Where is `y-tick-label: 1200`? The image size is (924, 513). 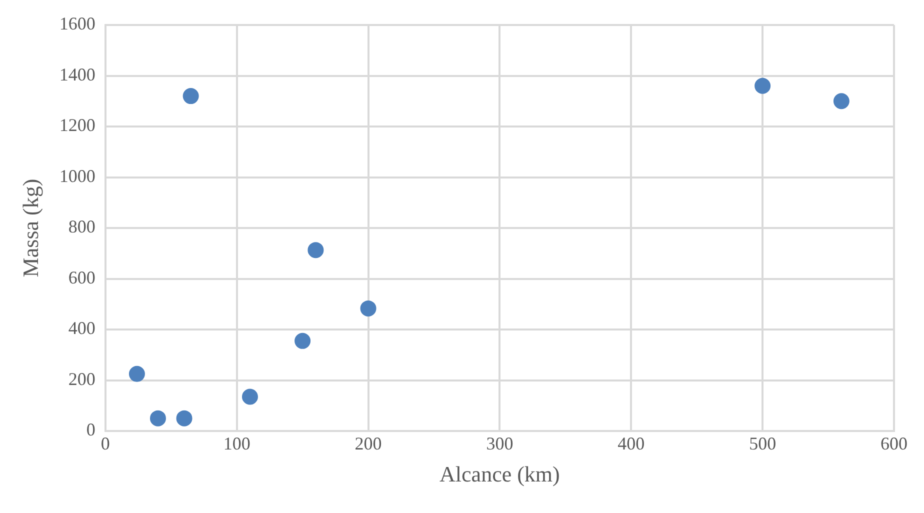
y-tick-label: 1200 is located at coordinates (77, 125).